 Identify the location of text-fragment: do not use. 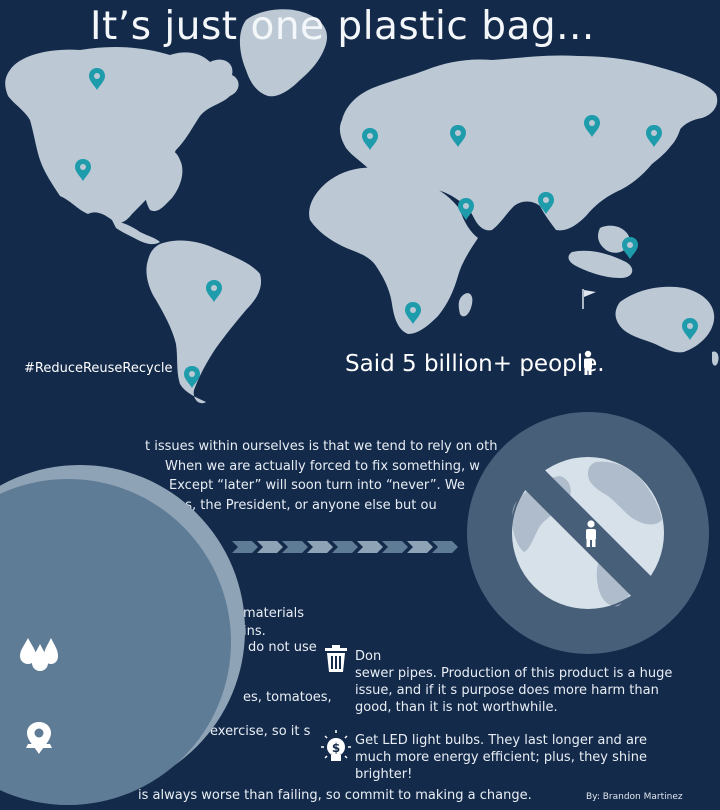
(282, 647).